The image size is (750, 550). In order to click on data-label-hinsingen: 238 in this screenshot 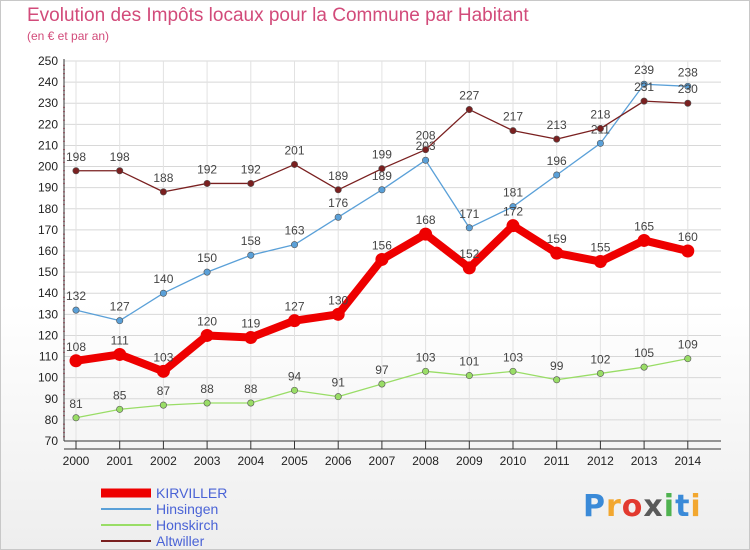, I will do `click(688, 72)`.